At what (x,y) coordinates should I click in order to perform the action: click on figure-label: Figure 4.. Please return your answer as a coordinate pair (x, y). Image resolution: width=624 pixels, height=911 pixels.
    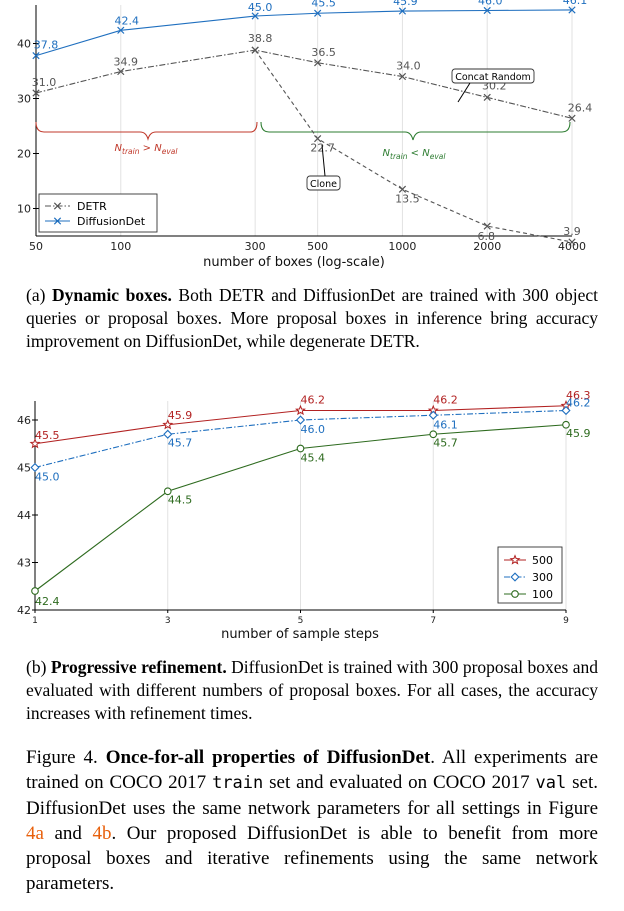
    Looking at the image, I should click on (62, 757).